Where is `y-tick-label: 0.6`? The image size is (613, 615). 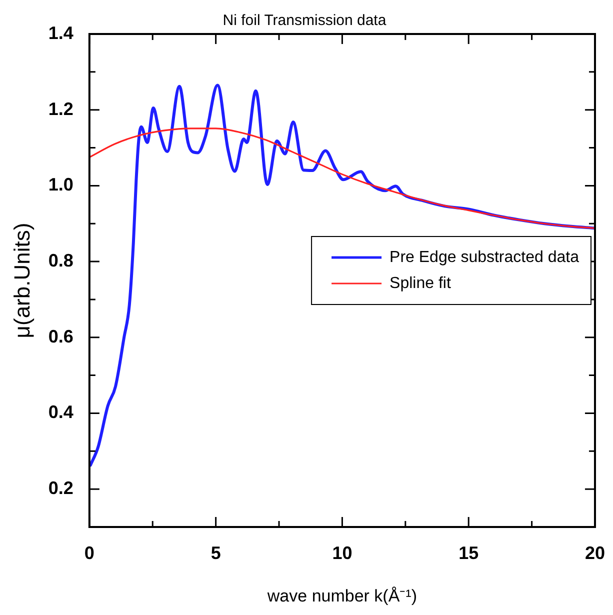
y-tick-label: 0.6 is located at coordinates (61, 336).